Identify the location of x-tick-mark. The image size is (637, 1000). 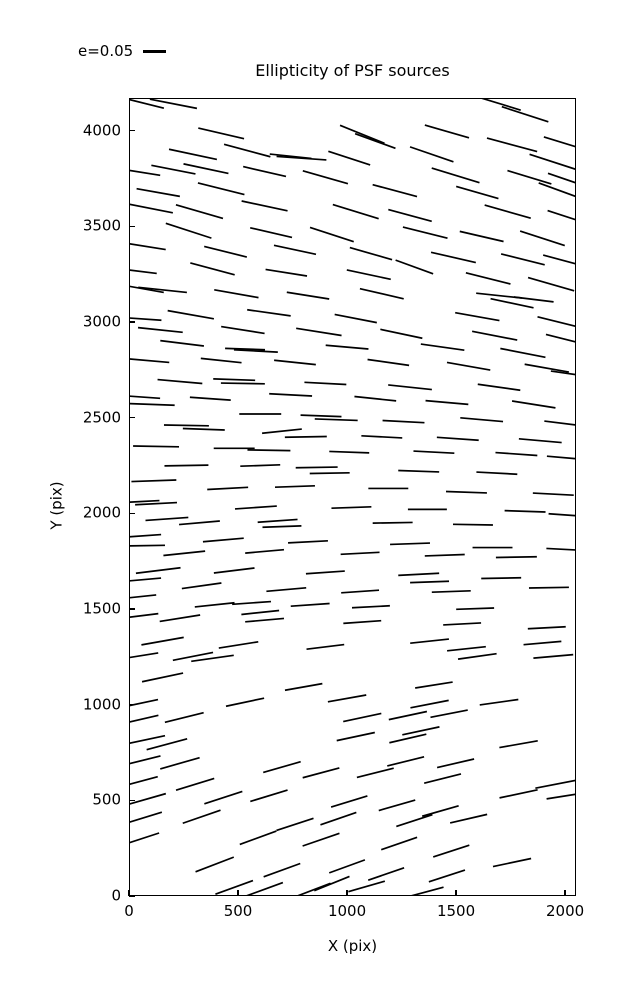
(238, 893).